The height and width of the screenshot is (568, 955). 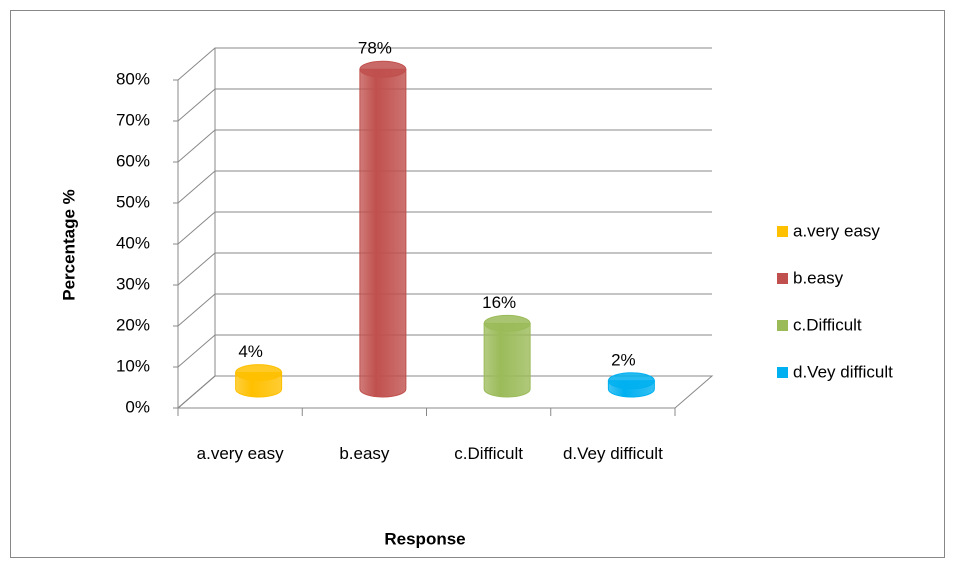 What do you see at coordinates (836, 230) in the screenshot?
I see `legend-label: a.very easy` at bounding box center [836, 230].